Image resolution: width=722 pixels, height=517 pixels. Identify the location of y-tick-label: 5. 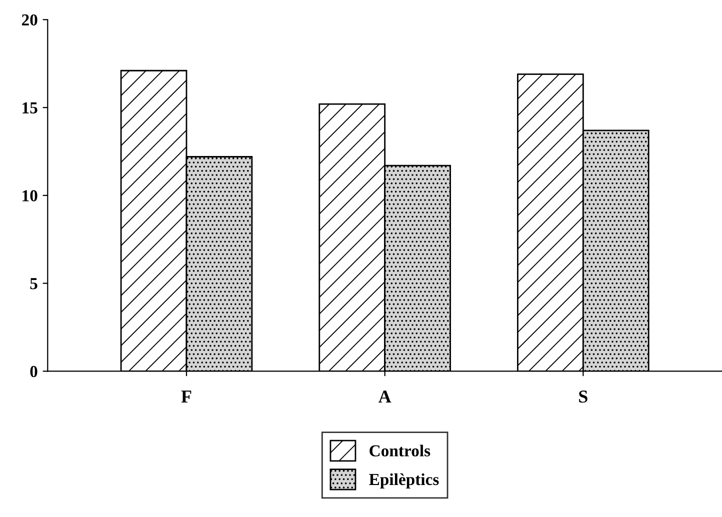
(34, 284).